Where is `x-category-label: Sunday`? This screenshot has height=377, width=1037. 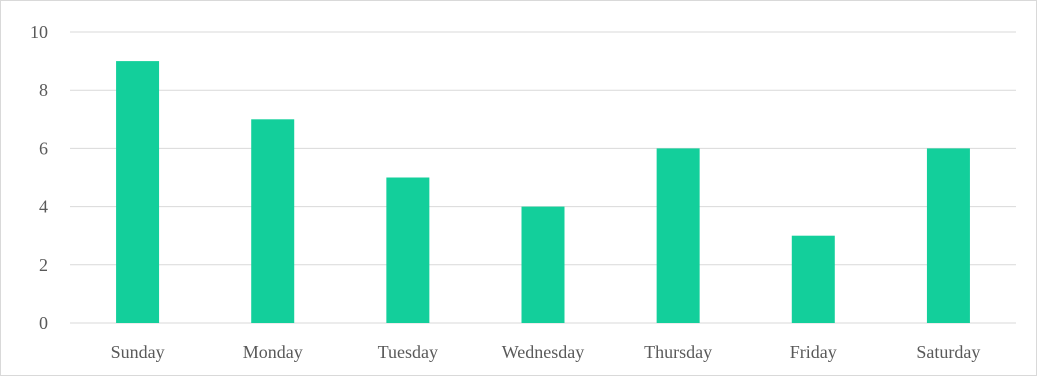
x-category-label: Sunday is located at coordinates (138, 352).